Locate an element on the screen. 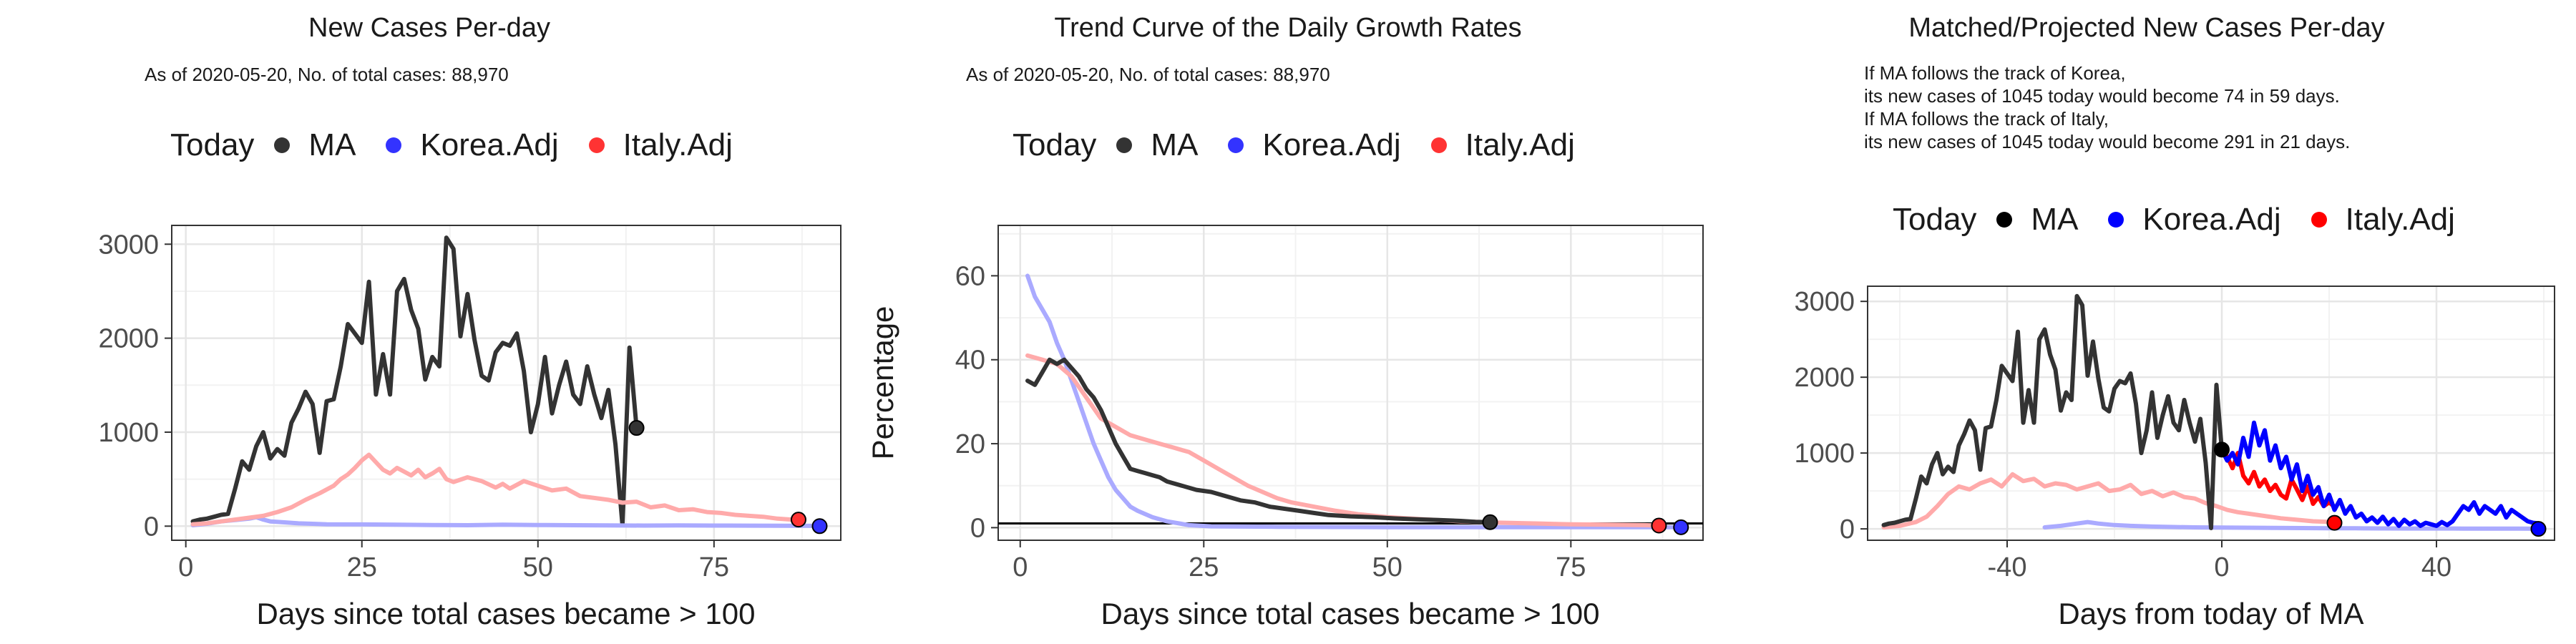 The width and height of the screenshot is (2576, 644). y-tick-label: 20 is located at coordinates (970, 444).